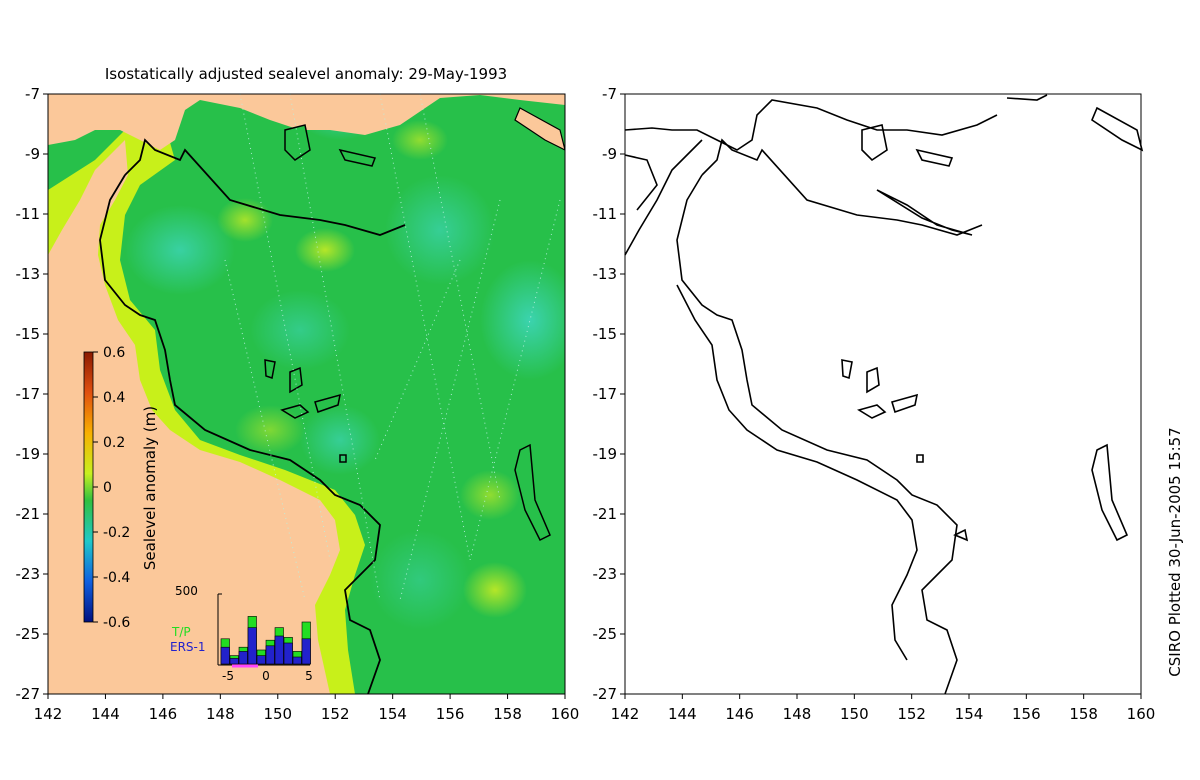 The width and height of the screenshot is (1200, 780). Describe the element at coordinates (116, 578) in the screenshot. I see `colorbar-tick-label: -0.4` at that location.